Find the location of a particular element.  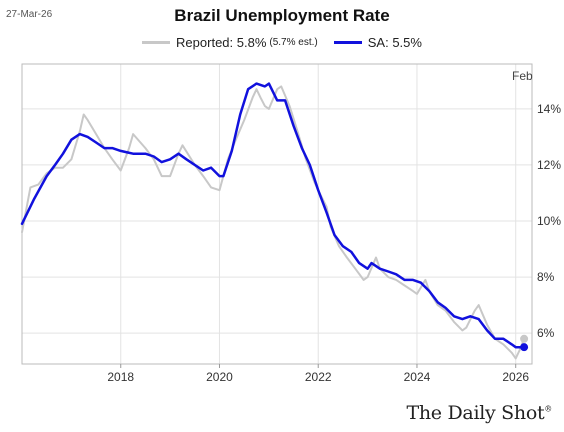

x-tick-label: 2026 is located at coordinates (515, 377).